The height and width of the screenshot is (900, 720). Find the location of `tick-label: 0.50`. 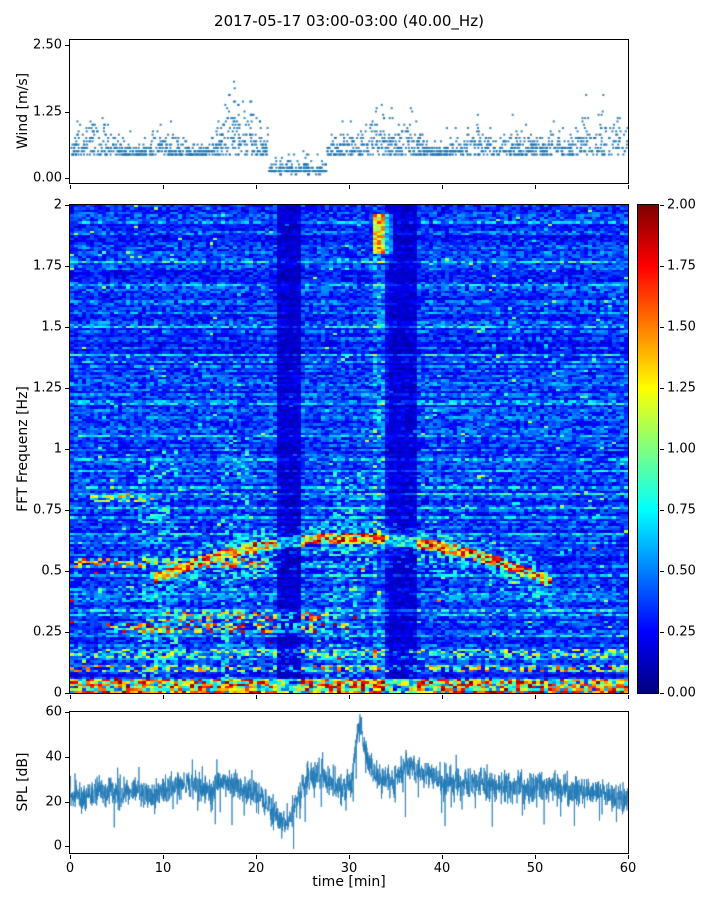

tick-label: 0.50 is located at coordinates (681, 571).